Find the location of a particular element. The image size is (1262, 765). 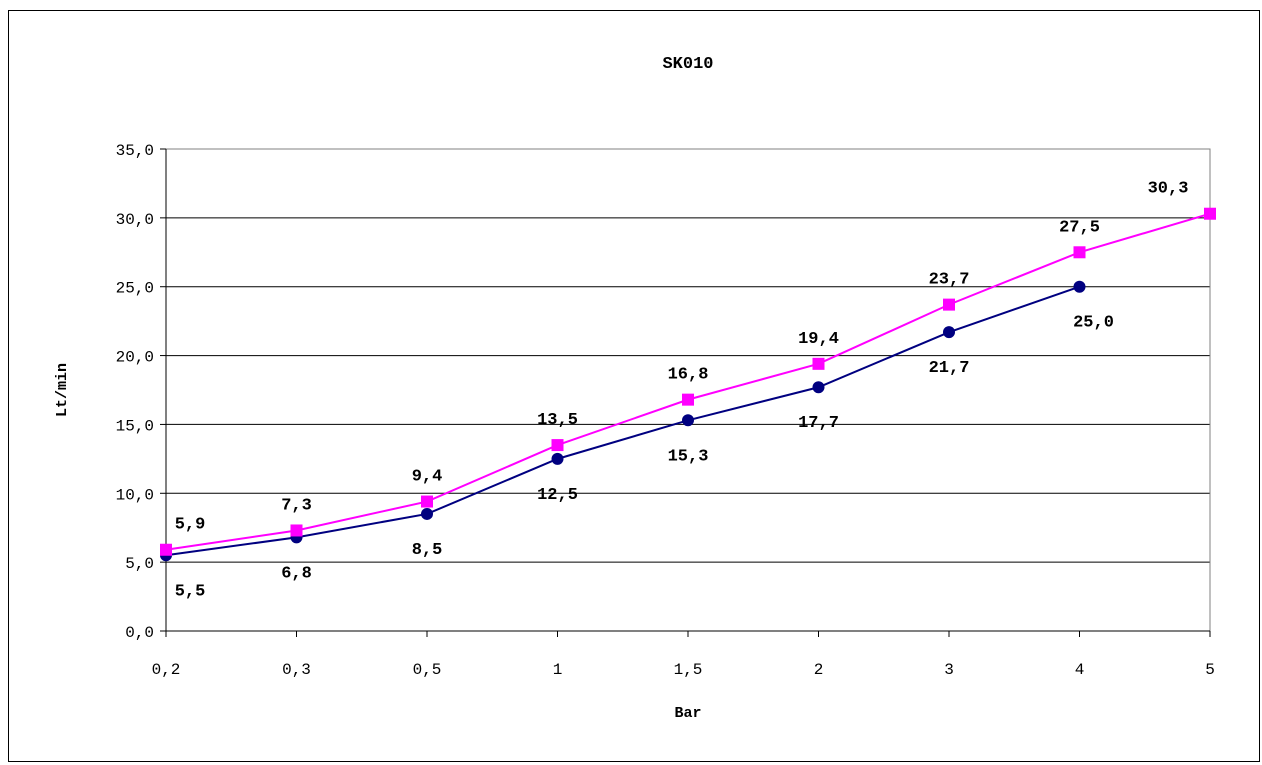

x-tick-label: 5 is located at coordinates (1210, 670).